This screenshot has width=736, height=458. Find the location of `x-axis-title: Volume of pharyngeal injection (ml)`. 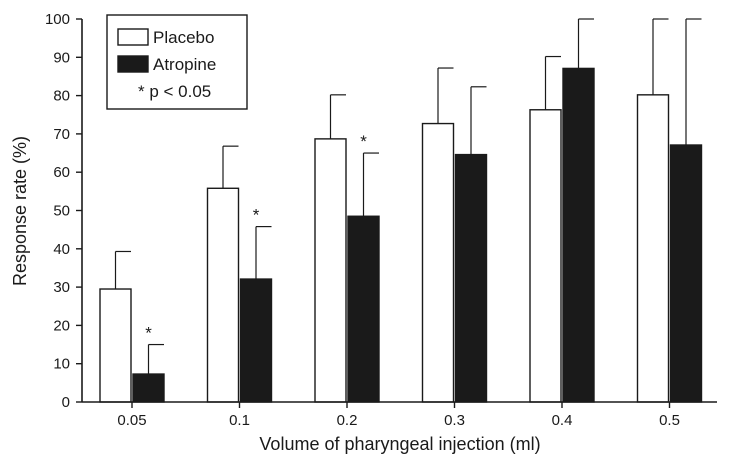

x-axis-title: Volume of pharyngeal injection (ml) is located at coordinates (399, 444).